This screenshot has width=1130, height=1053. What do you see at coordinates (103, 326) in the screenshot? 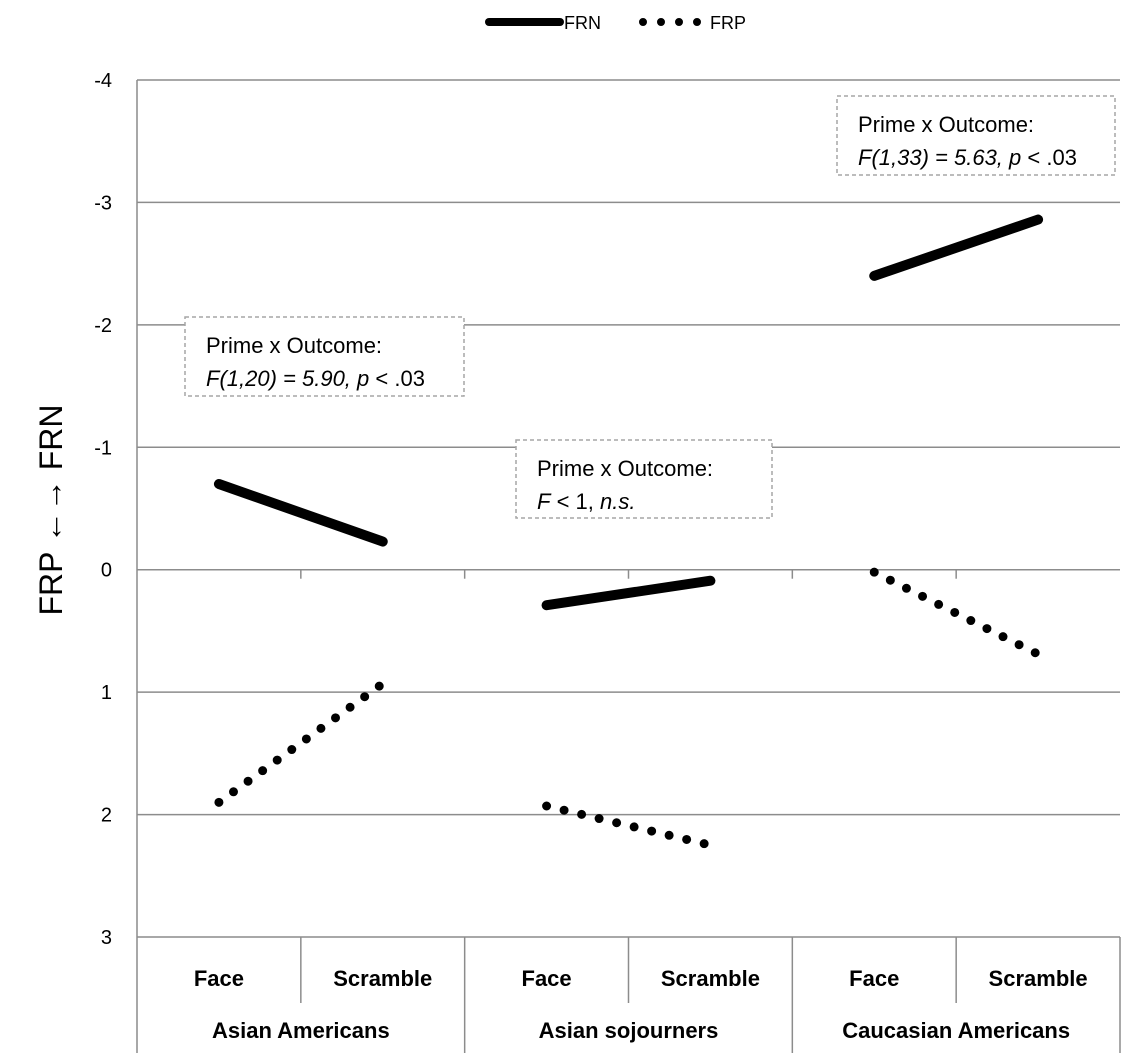
I see `y-tick-label: -2` at bounding box center [103, 326].